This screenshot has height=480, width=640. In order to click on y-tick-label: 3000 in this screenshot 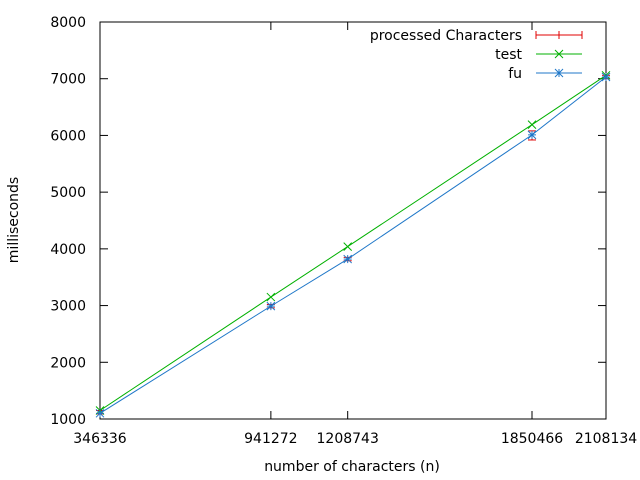, I will do `click(68, 307)`.